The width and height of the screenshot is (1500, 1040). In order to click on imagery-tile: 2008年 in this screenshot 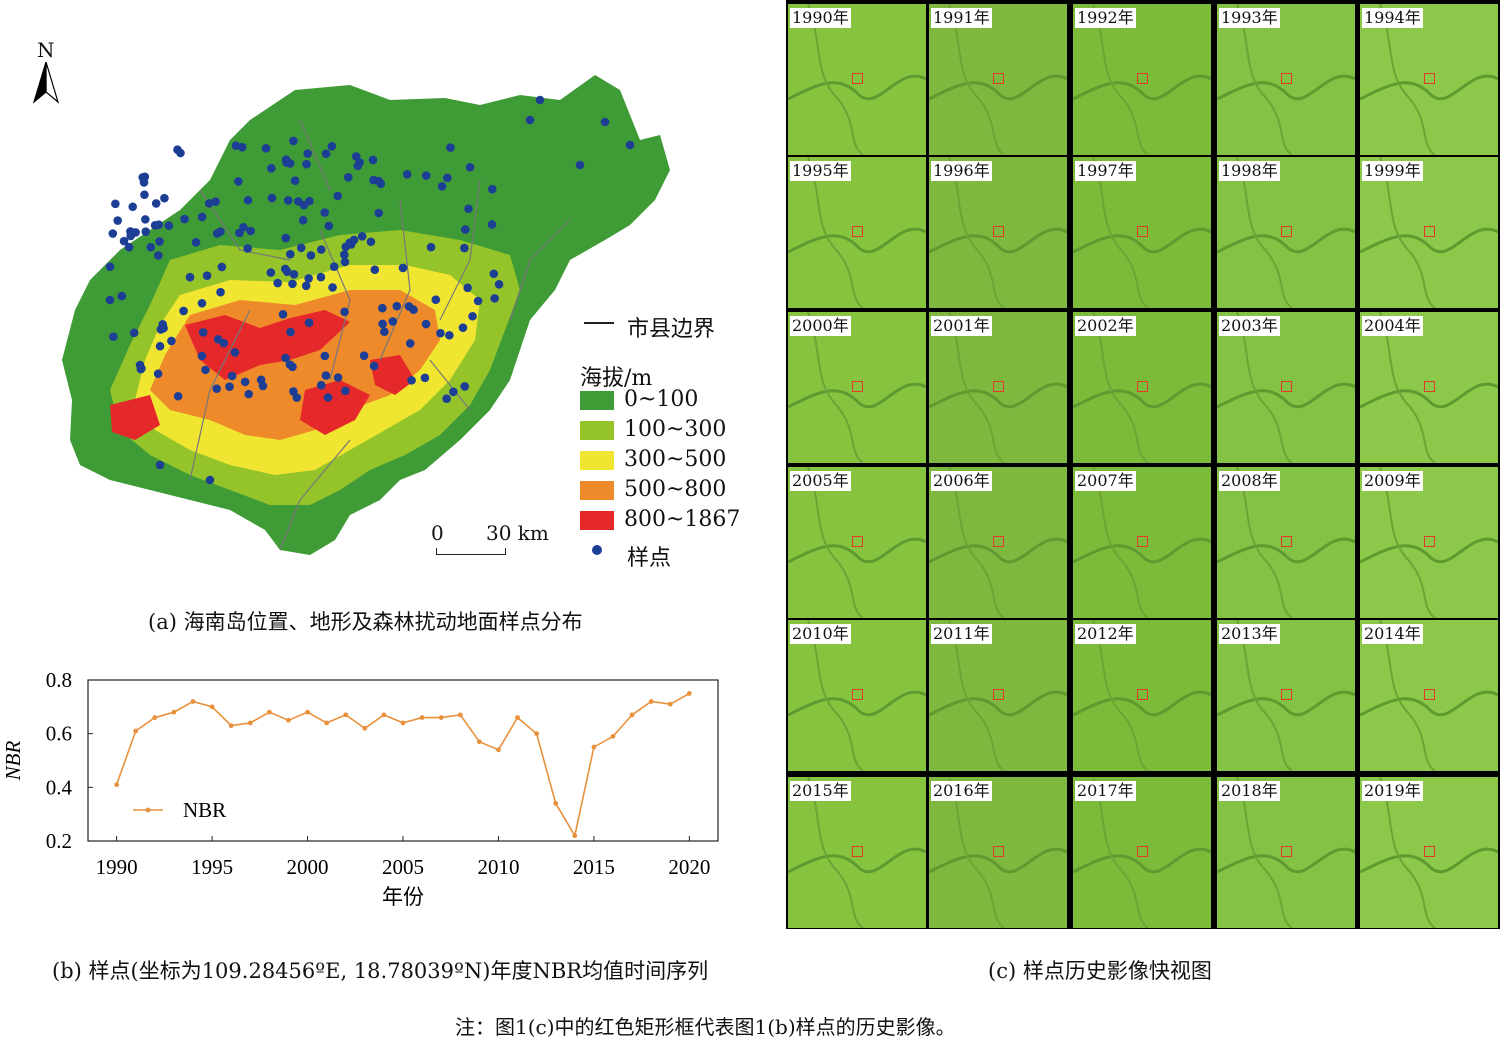, I will do `click(1286, 542)`.